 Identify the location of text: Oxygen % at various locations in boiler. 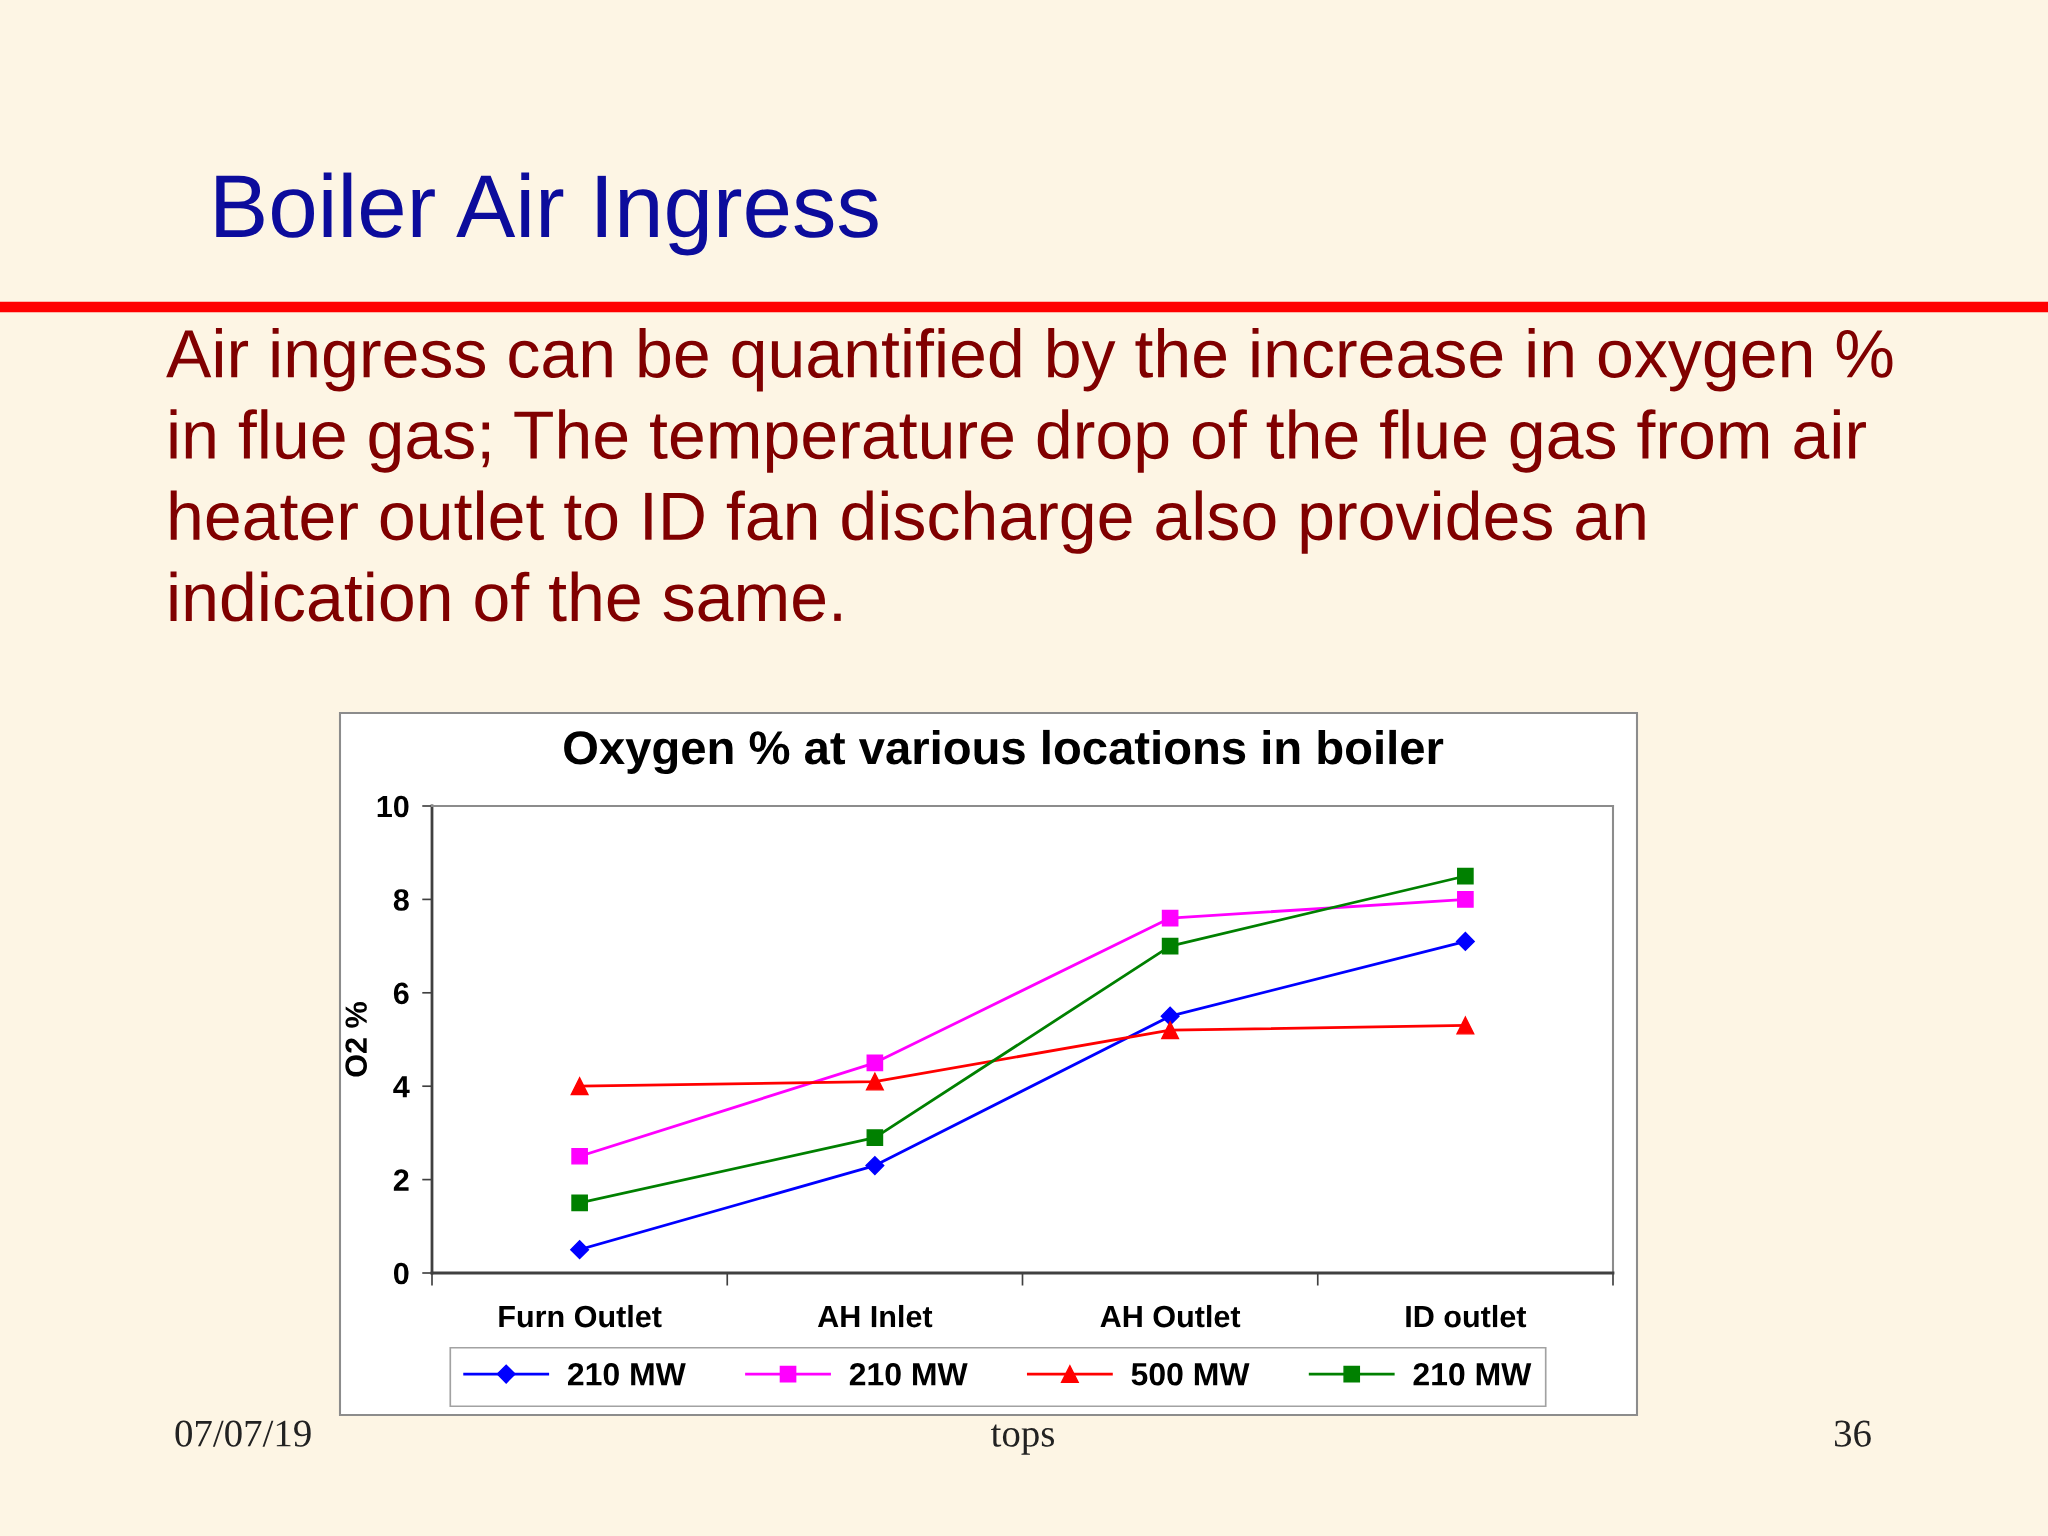
(1004, 752).